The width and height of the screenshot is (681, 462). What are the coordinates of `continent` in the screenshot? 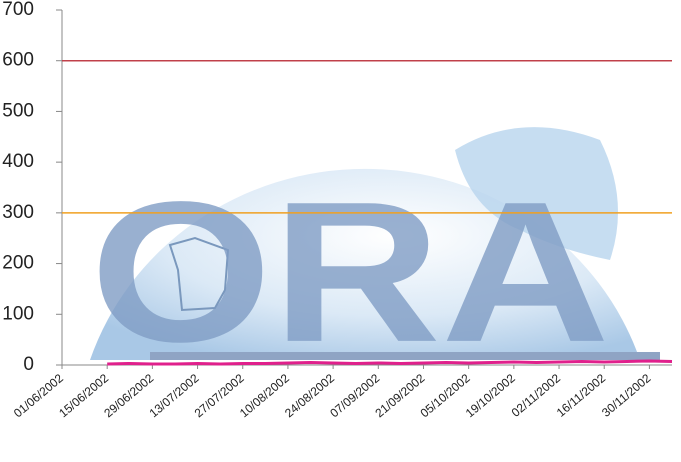 It's located at (536, 193).